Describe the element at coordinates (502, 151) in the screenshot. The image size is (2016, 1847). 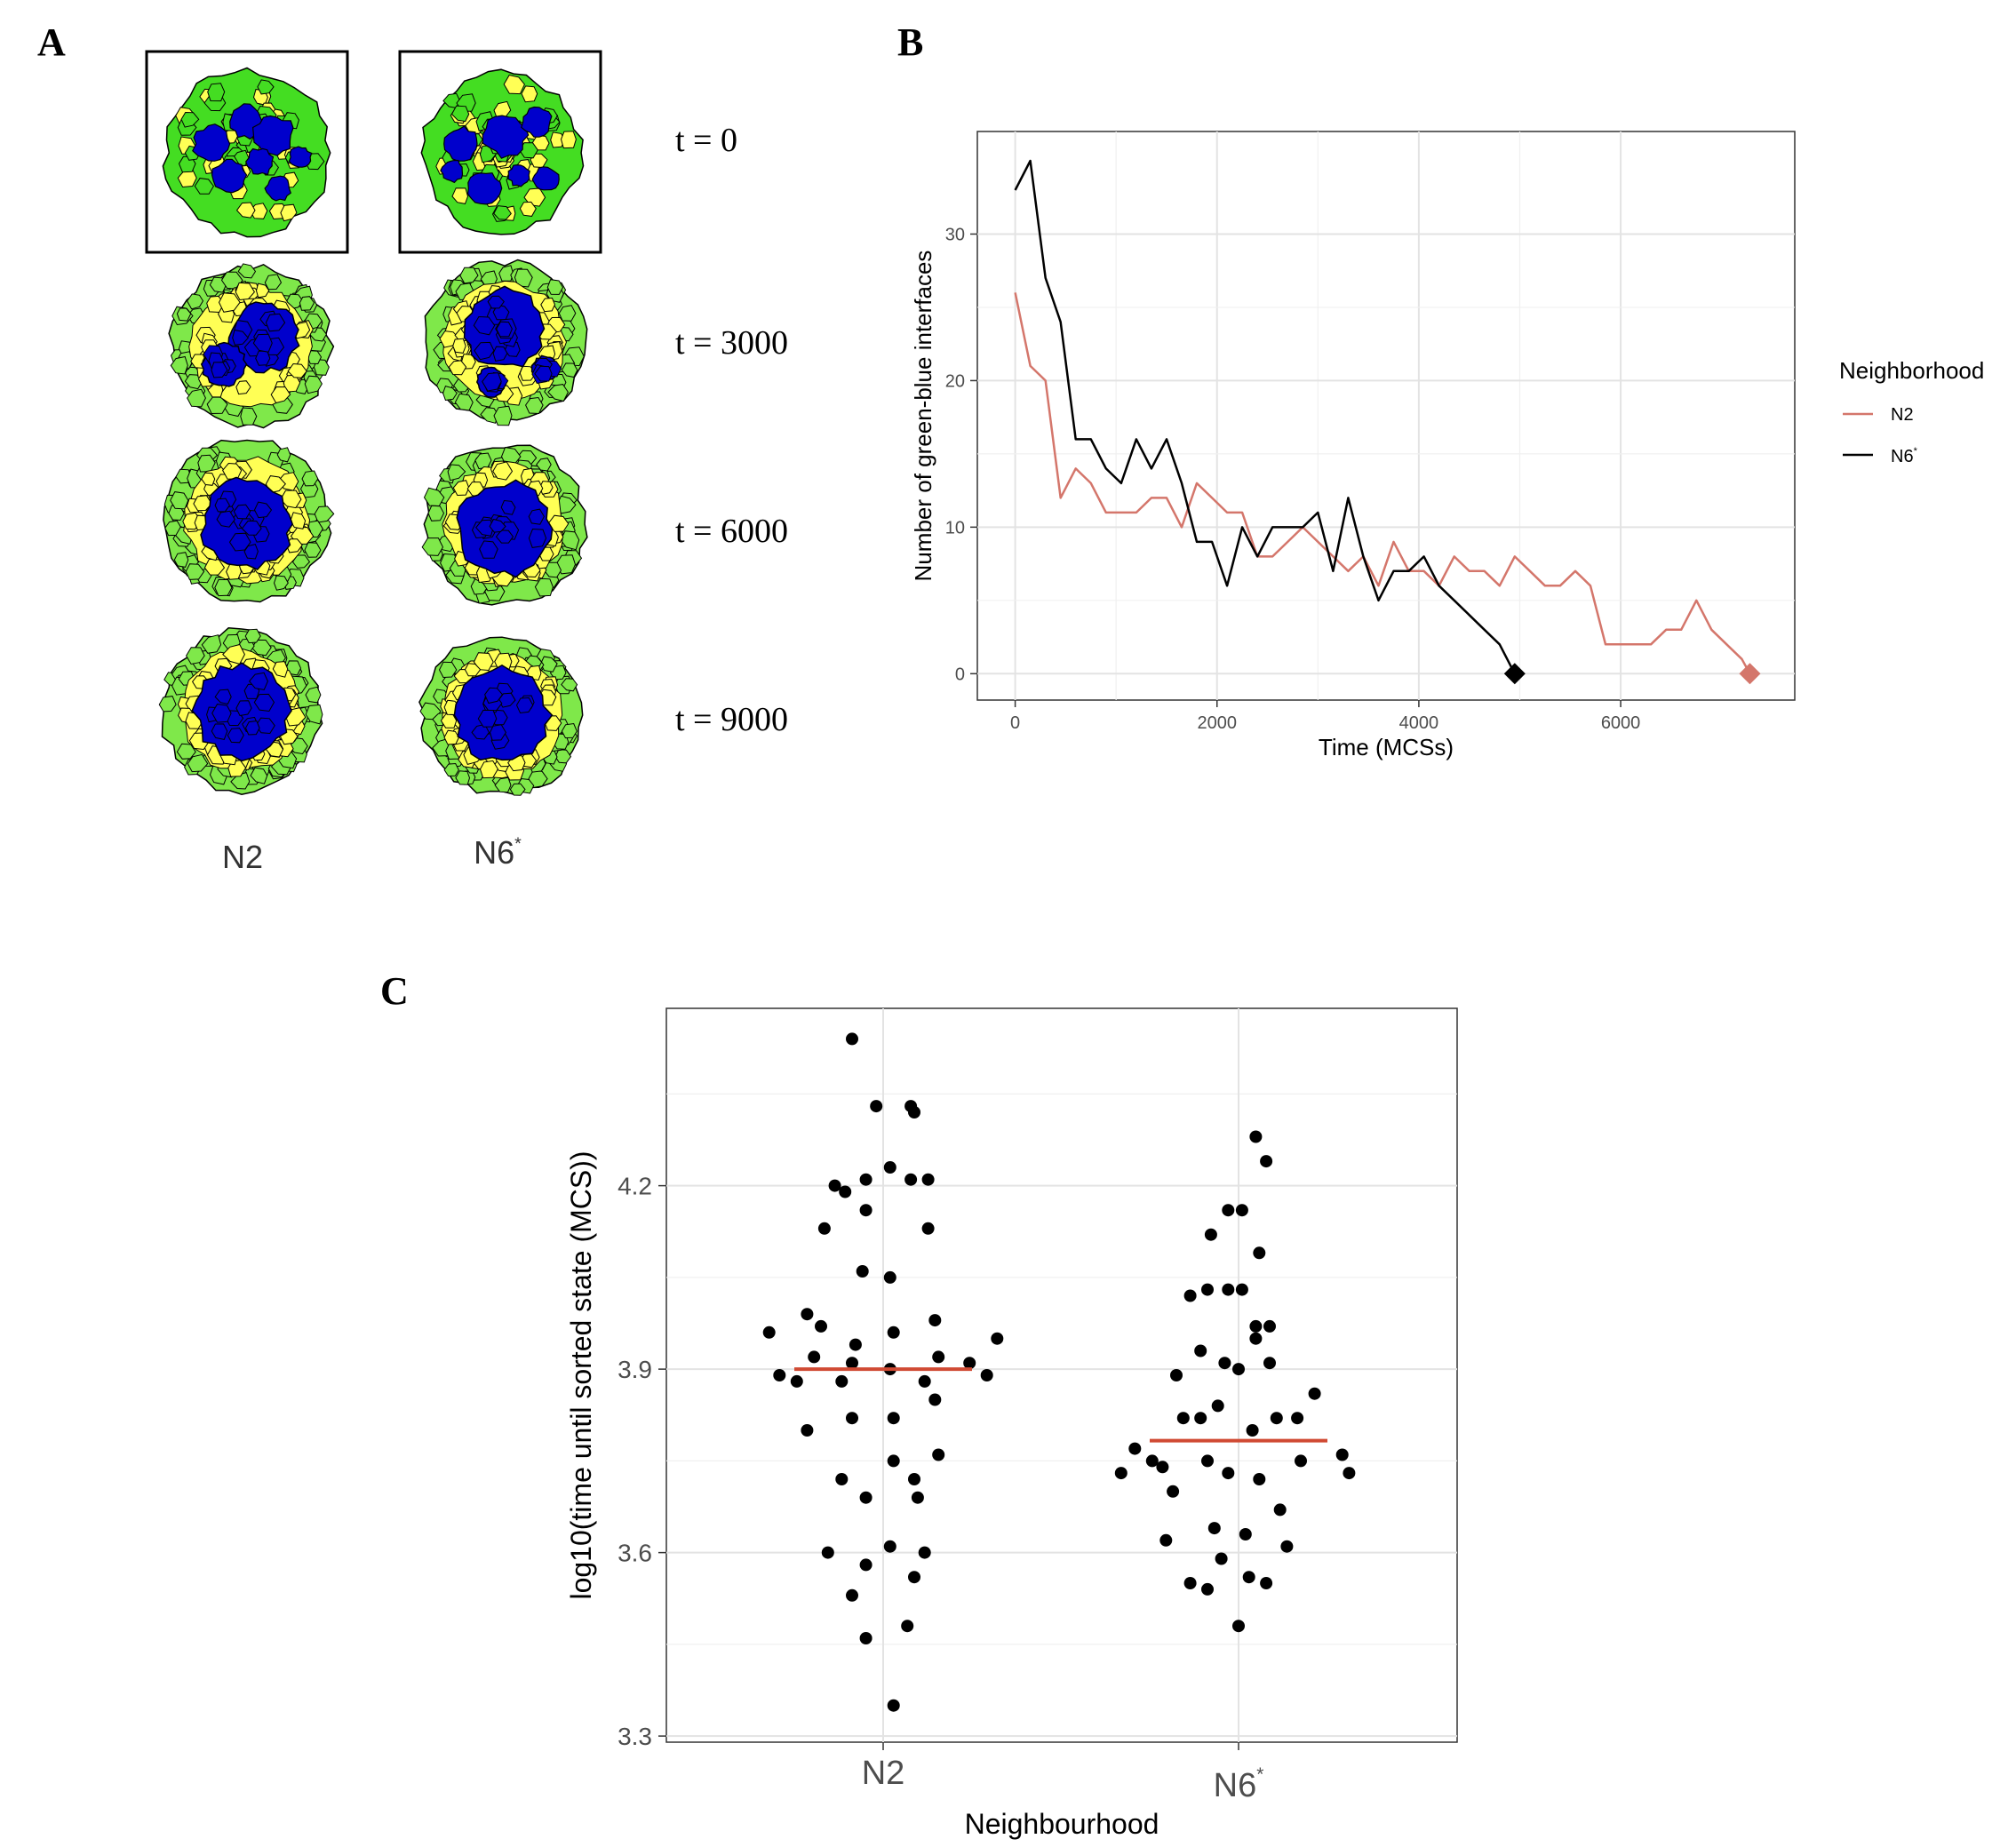
I see `aggregate-n6-t0` at that location.